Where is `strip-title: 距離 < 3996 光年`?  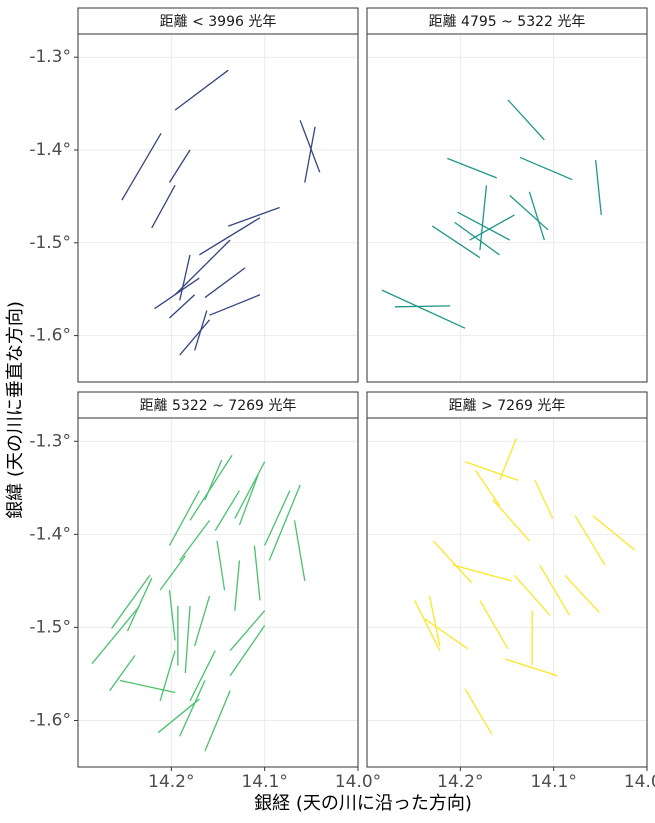 strip-title: 距離 < 3996 光年 is located at coordinates (218, 21).